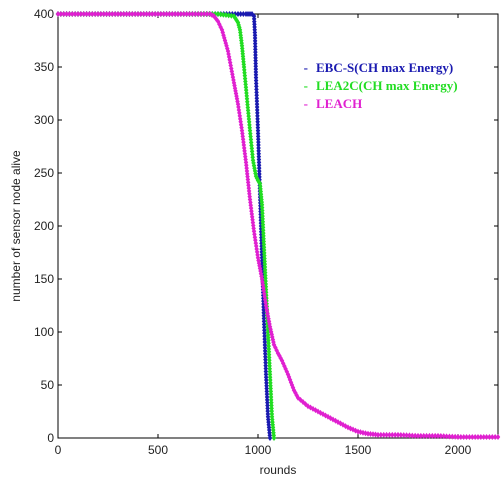  I want to click on y-tick-label: 100, so click(44, 332).